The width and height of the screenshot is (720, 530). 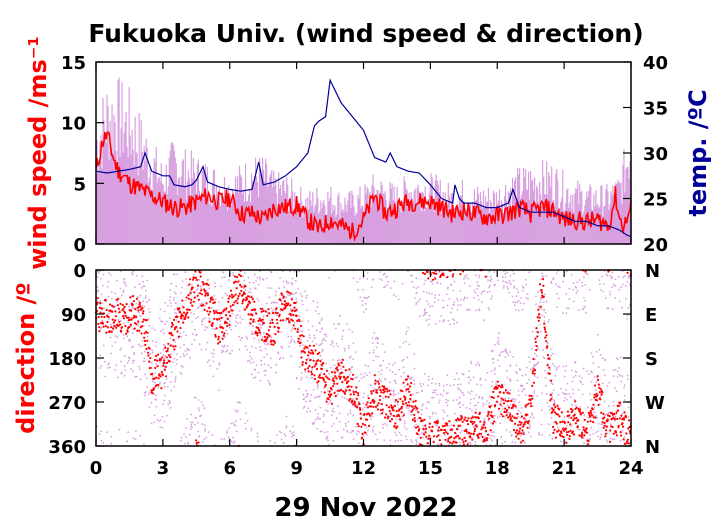 What do you see at coordinates (365, 508) in the screenshot?
I see `date-label: 29 Nov 2022` at bounding box center [365, 508].